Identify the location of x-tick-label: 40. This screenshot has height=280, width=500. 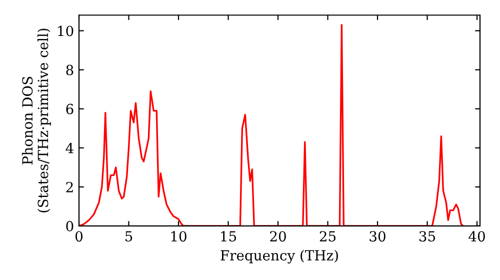
(476, 236).